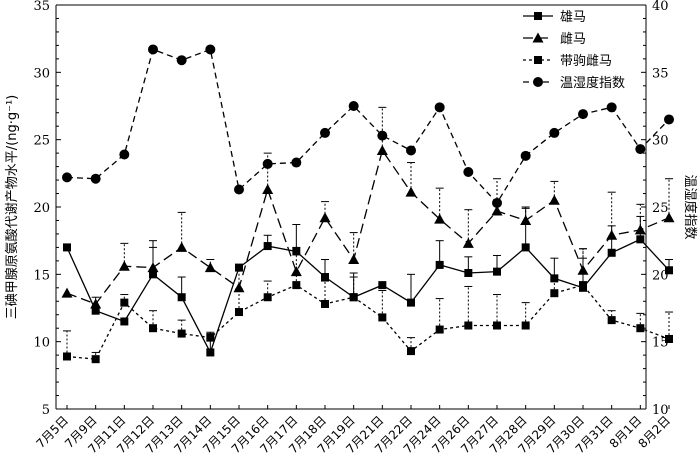 Image resolution: width=700 pixels, height=458 pixels. I want to click on y2-tick-label: 10, so click(660, 410).